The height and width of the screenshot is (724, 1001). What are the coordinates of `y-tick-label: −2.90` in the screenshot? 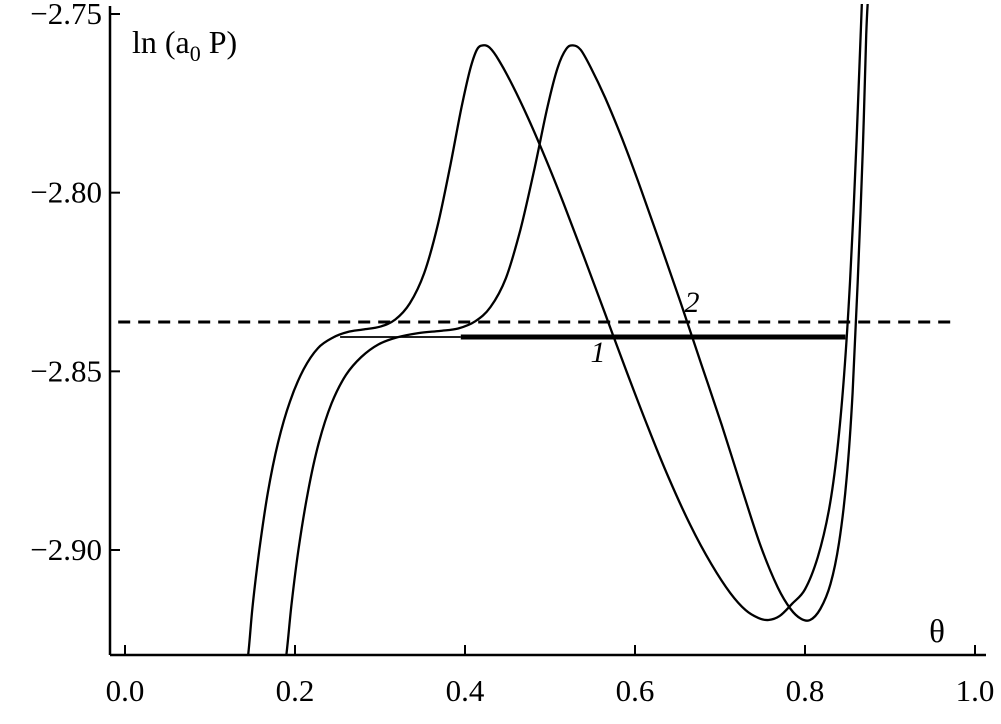 It's located at (66, 549).